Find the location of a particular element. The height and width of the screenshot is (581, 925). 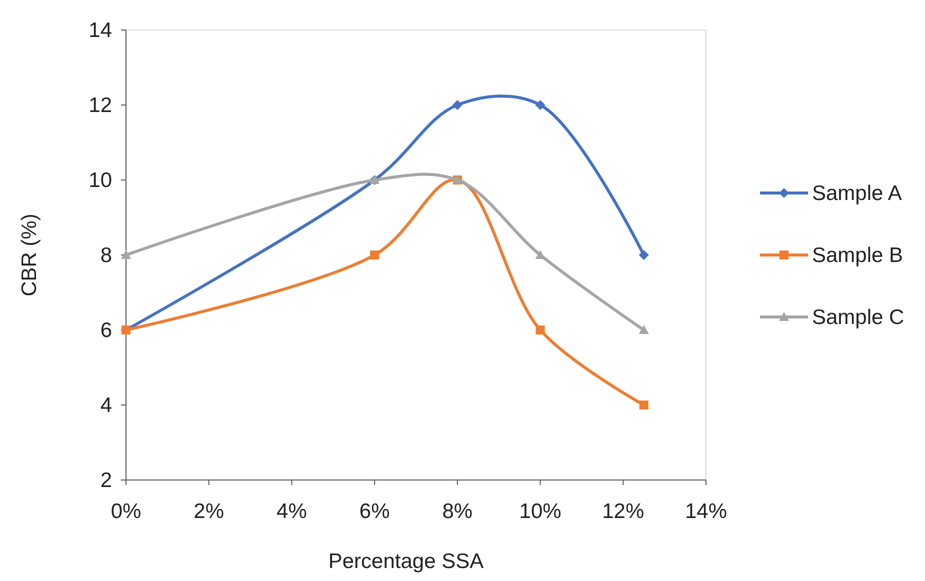

x-tick-label: 4% is located at coordinates (291, 511).